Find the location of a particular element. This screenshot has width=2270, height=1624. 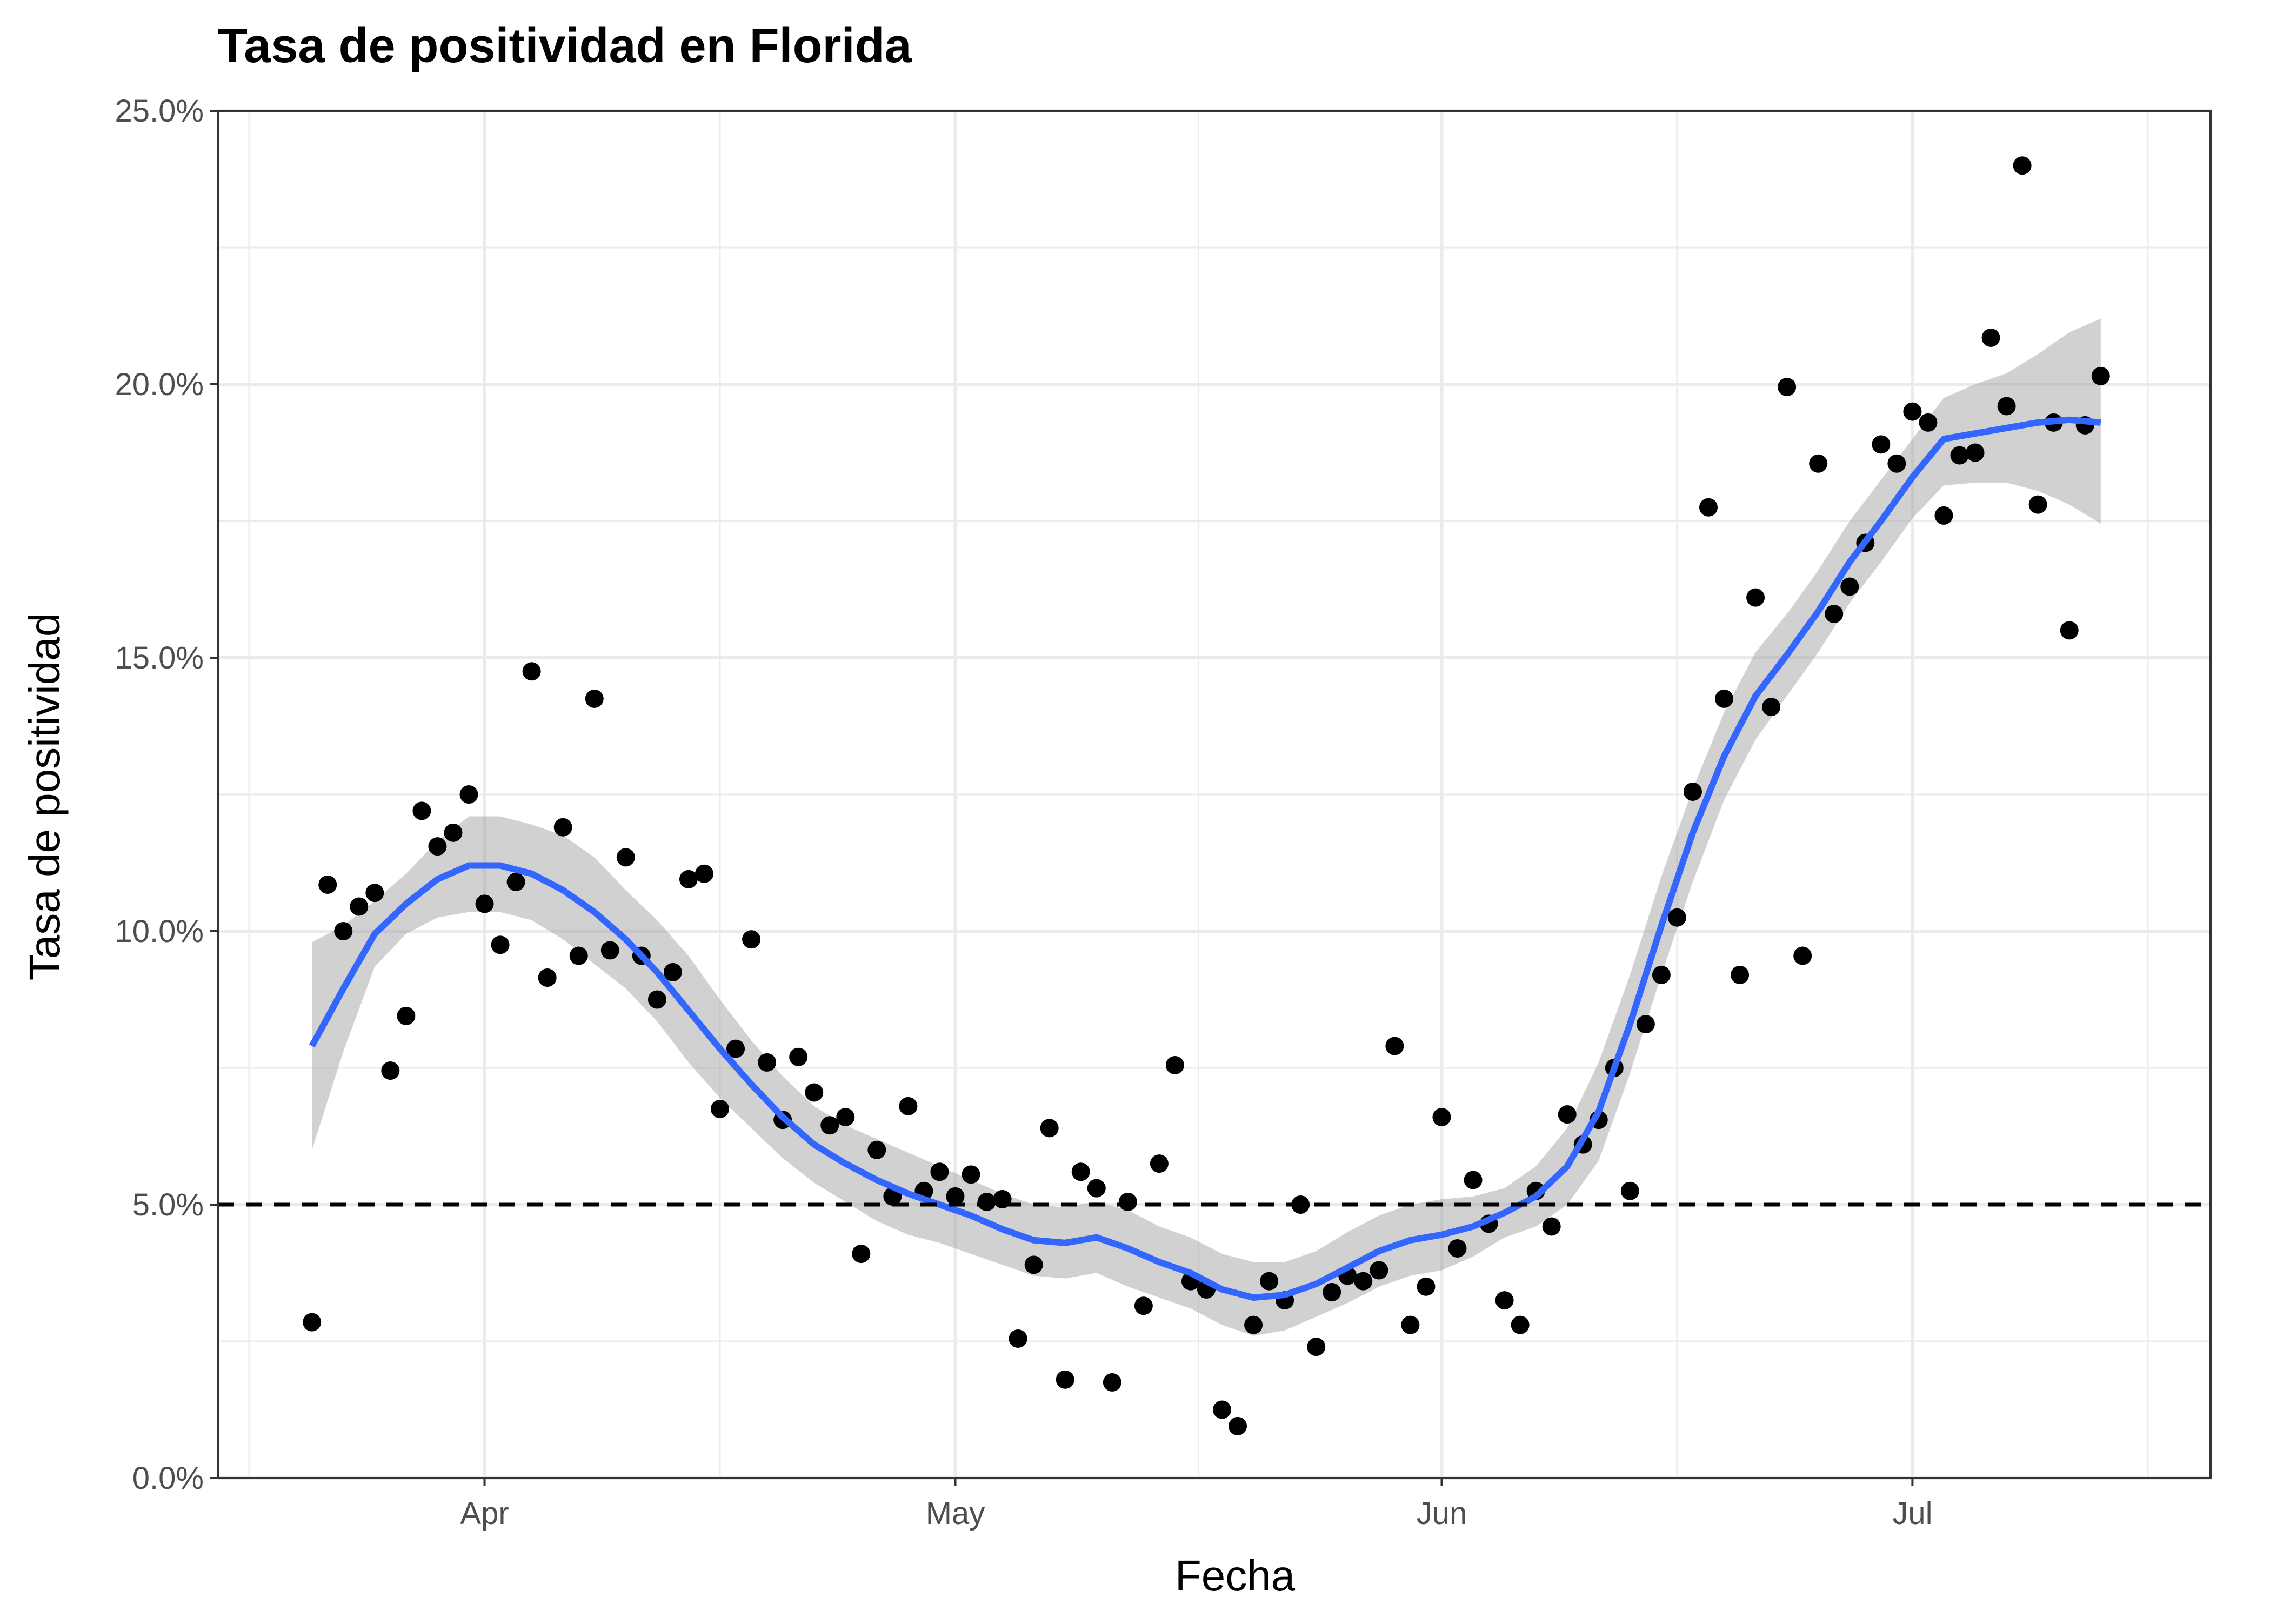

y-tick-label: 0.0% is located at coordinates (168, 1479).